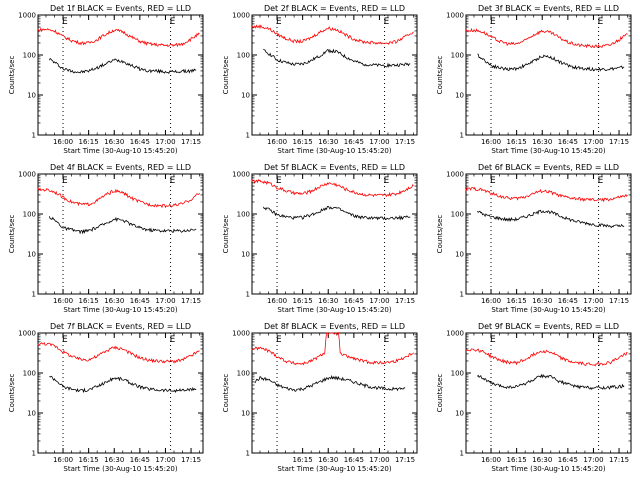 This screenshot has width=640, height=480. I want to click on panel-title: Det 7f BLACK = Events, RED = LLD, so click(120, 326).